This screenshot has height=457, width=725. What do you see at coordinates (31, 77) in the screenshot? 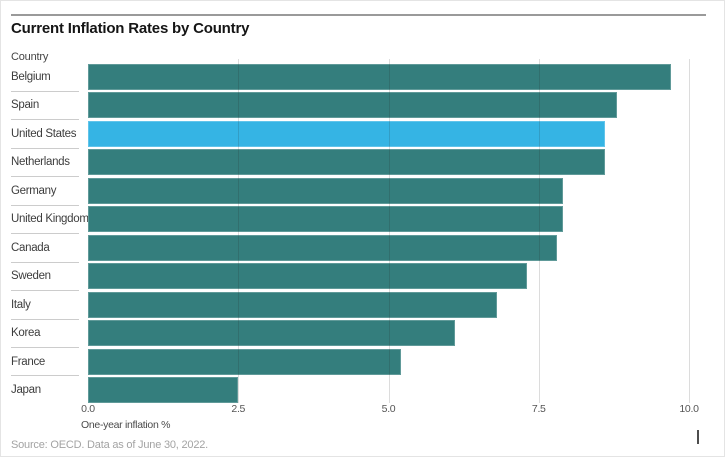
I see `country-label: Belgium` at bounding box center [31, 77].